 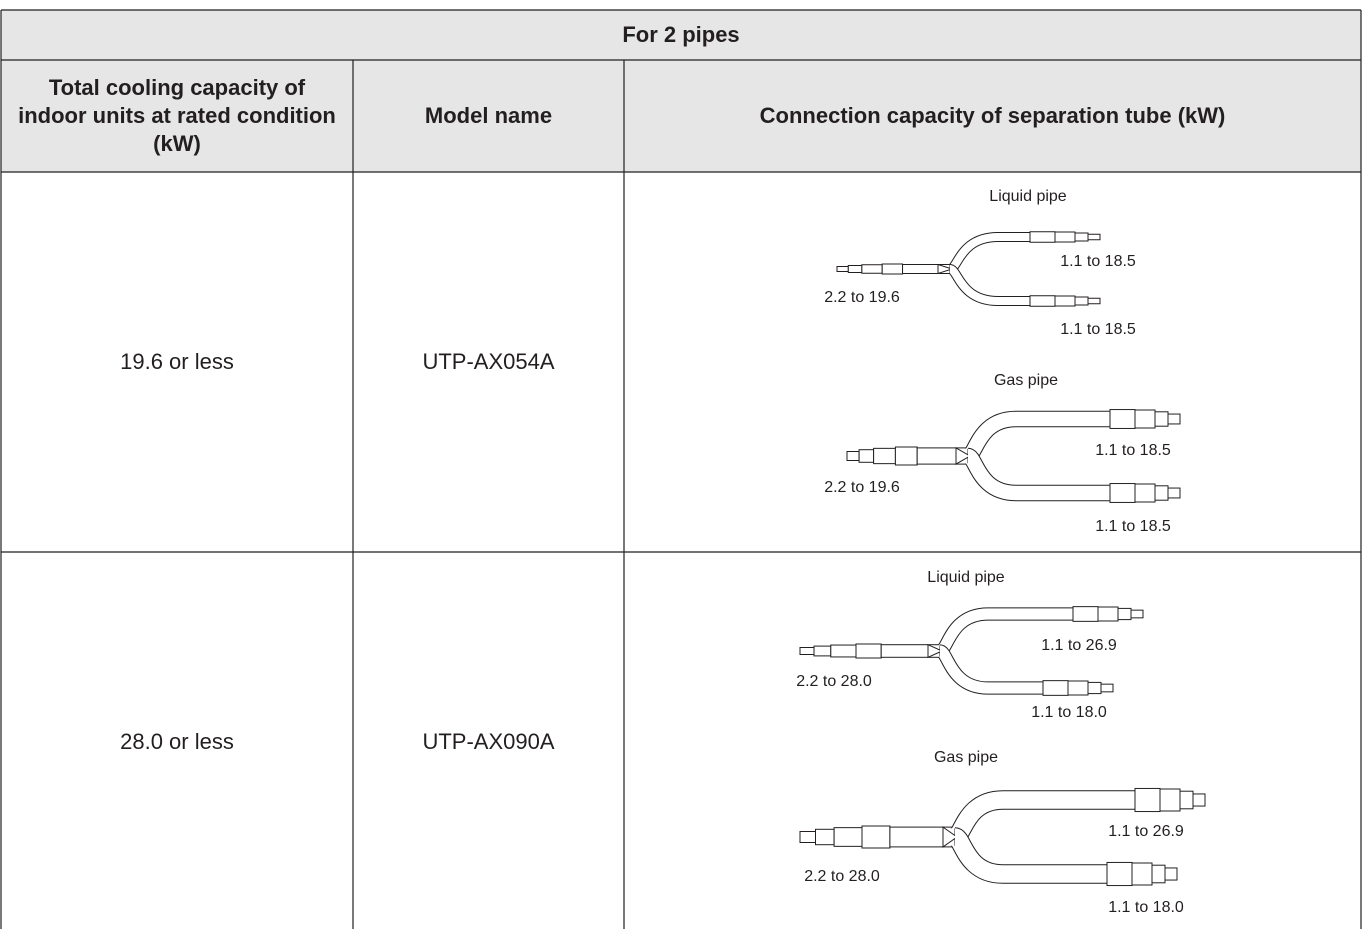 What do you see at coordinates (488, 741) in the screenshot?
I see `model-cell: UTP-AX090A` at bounding box center [488, 741].